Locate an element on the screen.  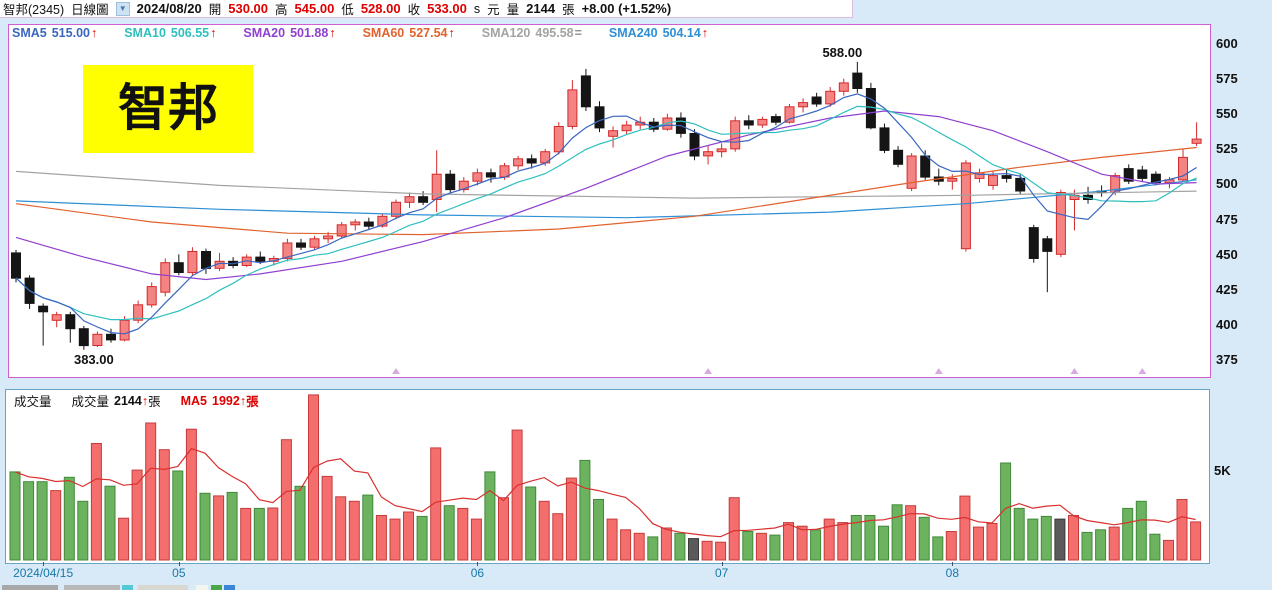
session-marker: s is located at coordinates (477, 8).